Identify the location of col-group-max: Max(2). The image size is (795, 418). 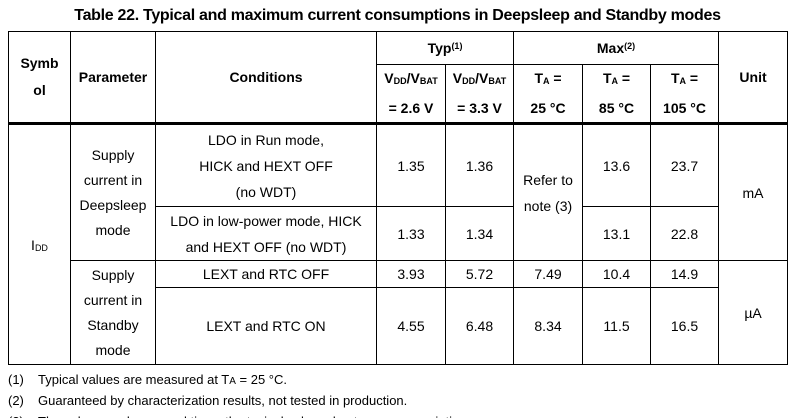
(616, 48).